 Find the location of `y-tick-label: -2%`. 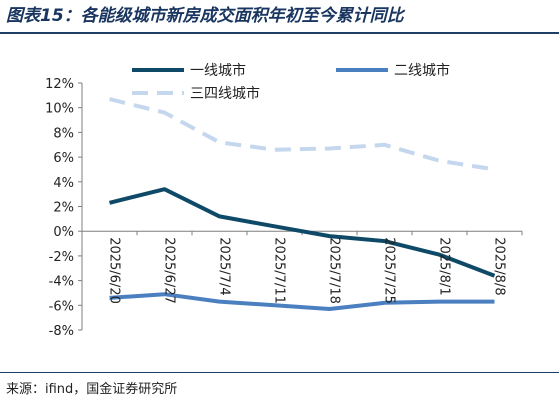

y-tick-label: -2% is located at coordinates (61, 257).